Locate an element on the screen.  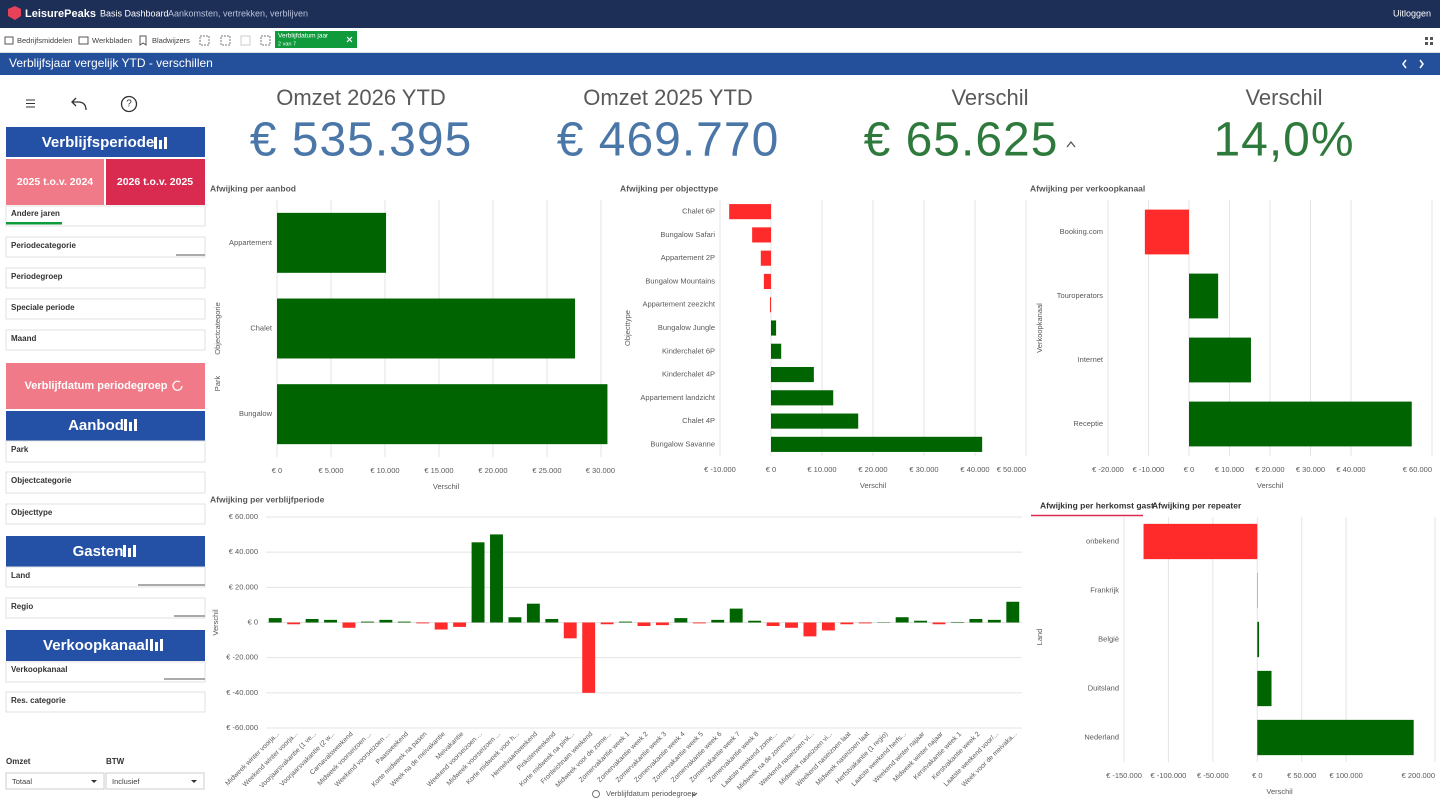
help-icon is located at coordinates (129, 104).